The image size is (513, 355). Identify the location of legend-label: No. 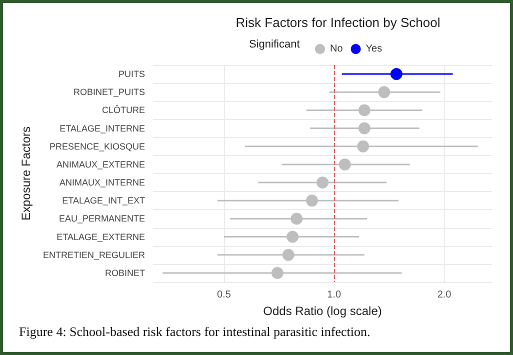
(337, 49).